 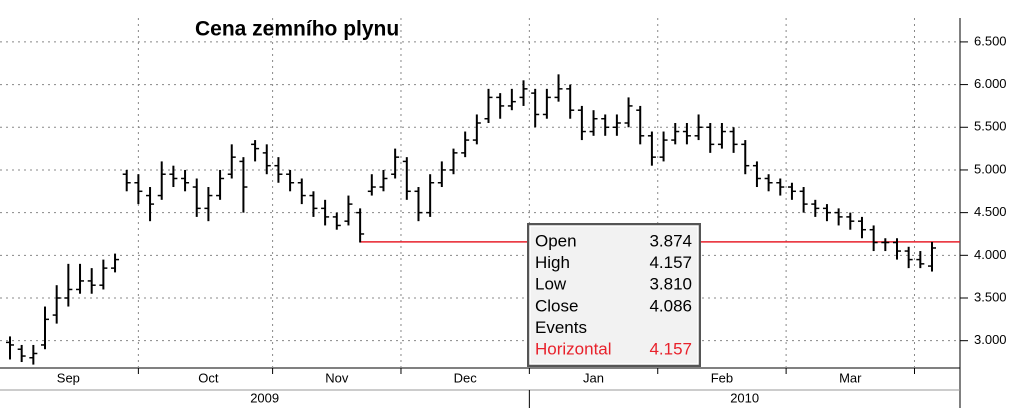 What do you see at coordinates (990, 254) in the screenshot?
I see `y-tick-label: 4.000` at bounding box center [990, 254].